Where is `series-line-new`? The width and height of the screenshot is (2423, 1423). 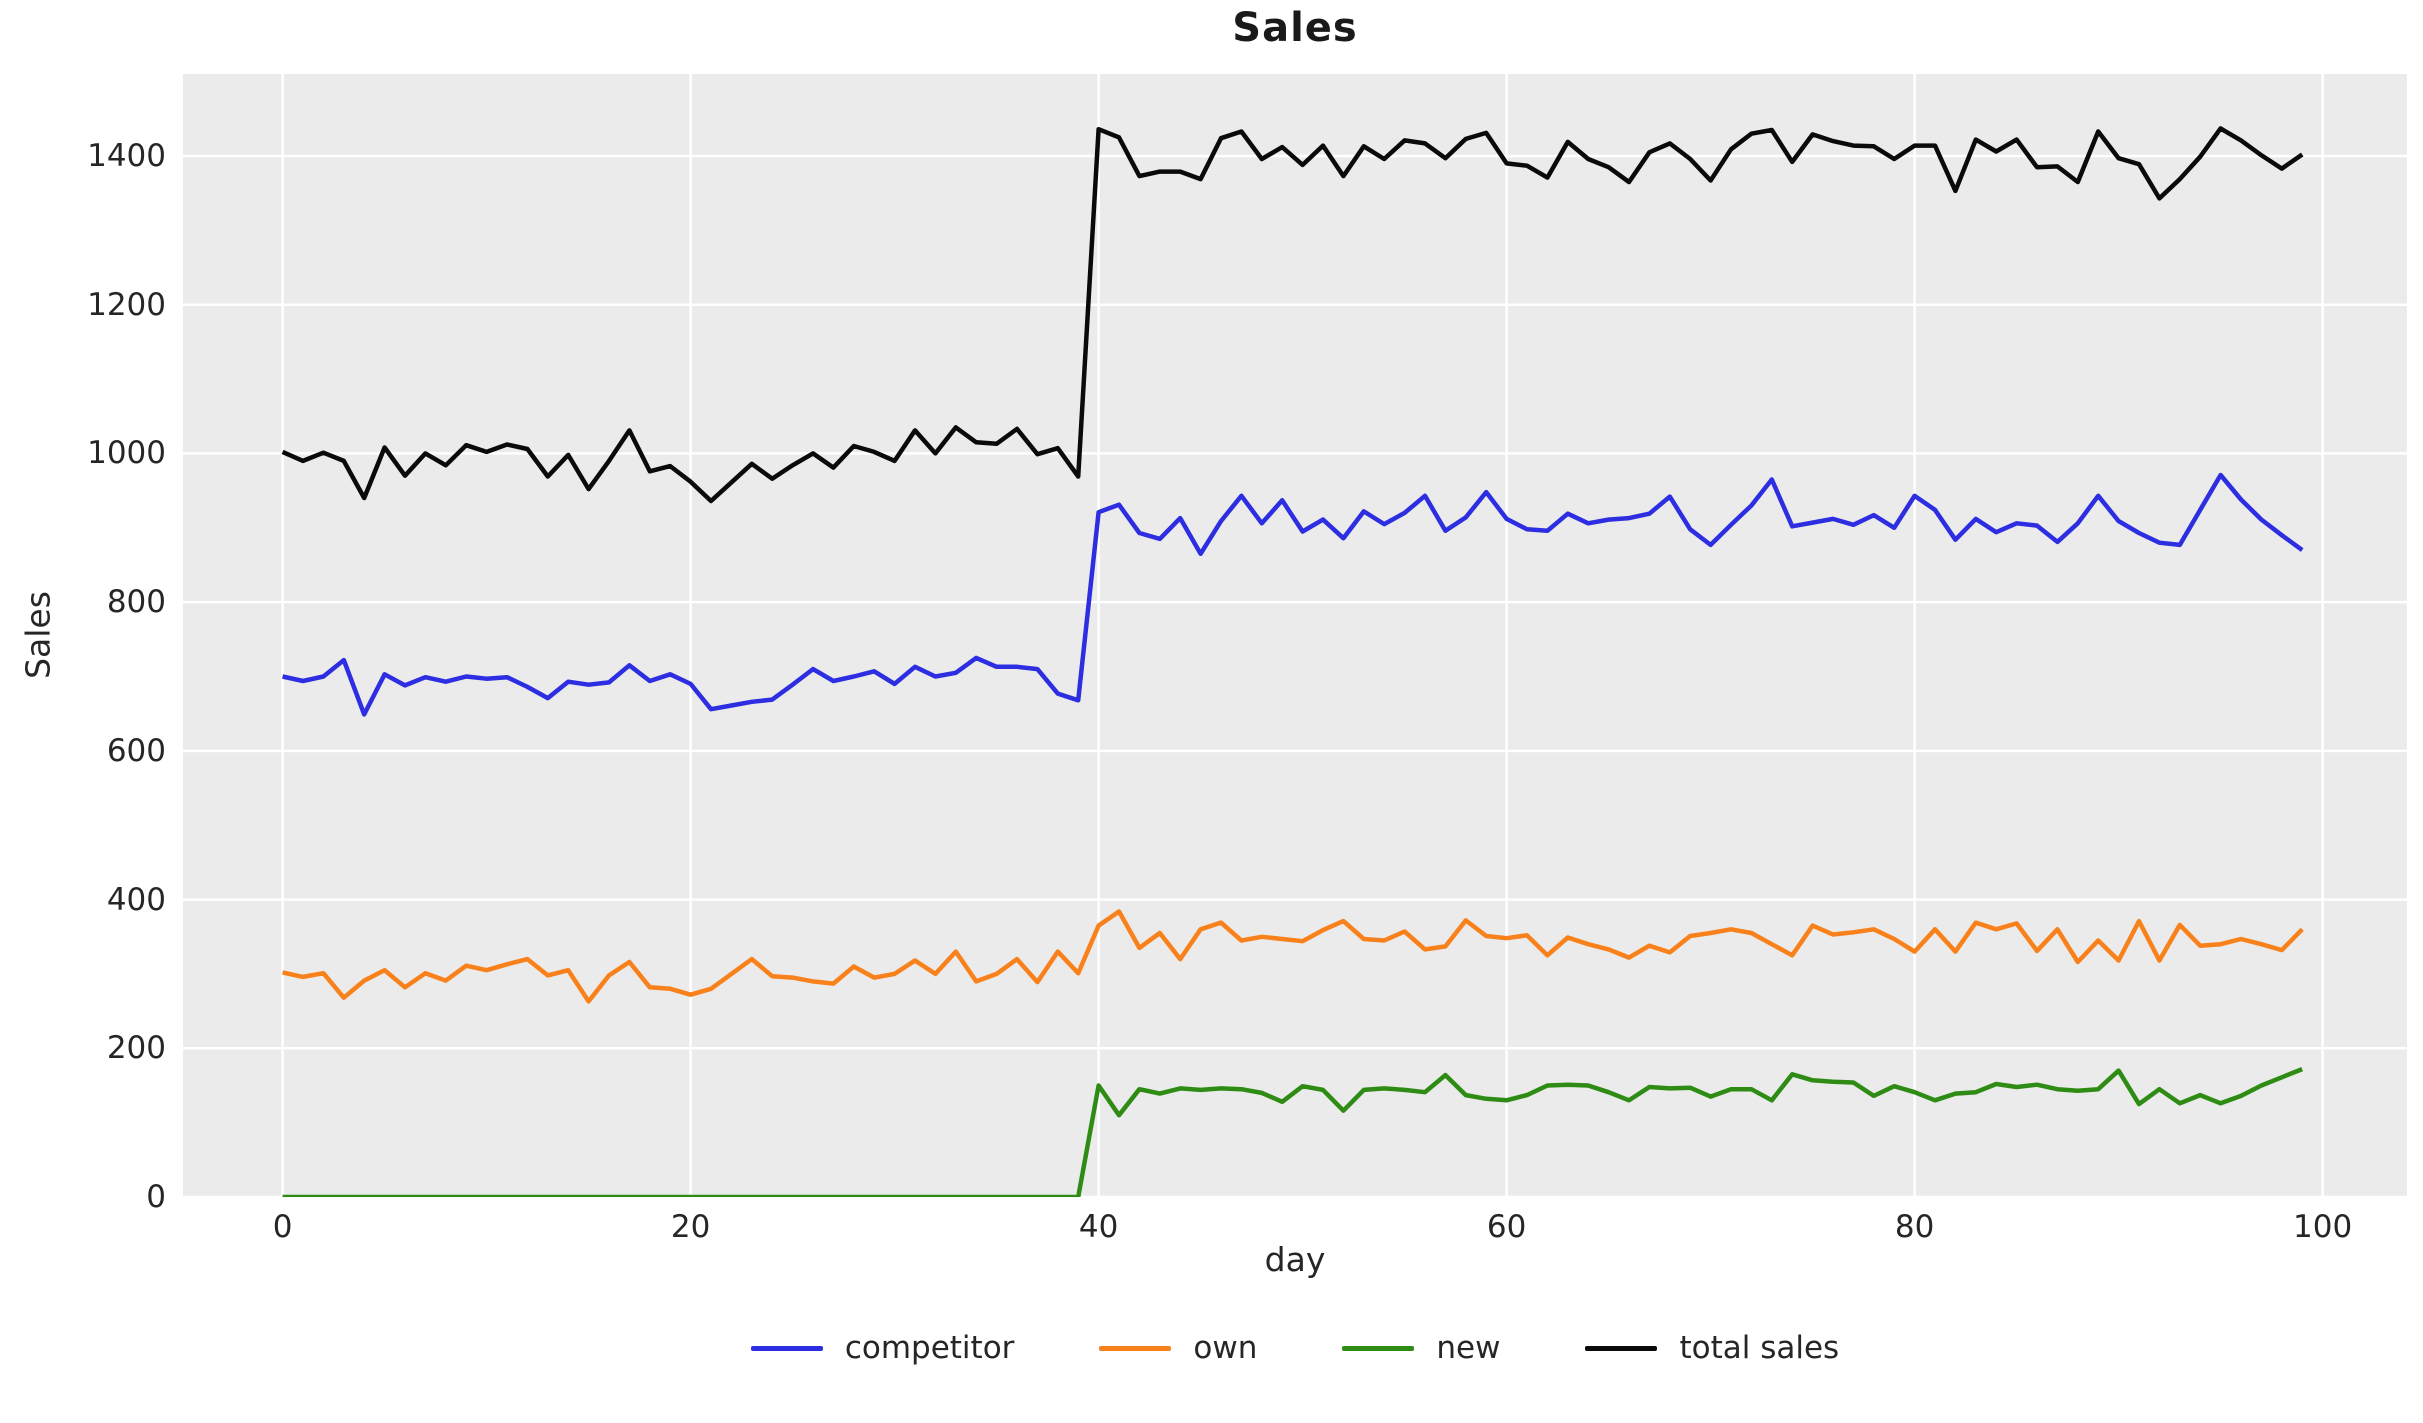
series-line-new is located at coordinates (1293, 1132).